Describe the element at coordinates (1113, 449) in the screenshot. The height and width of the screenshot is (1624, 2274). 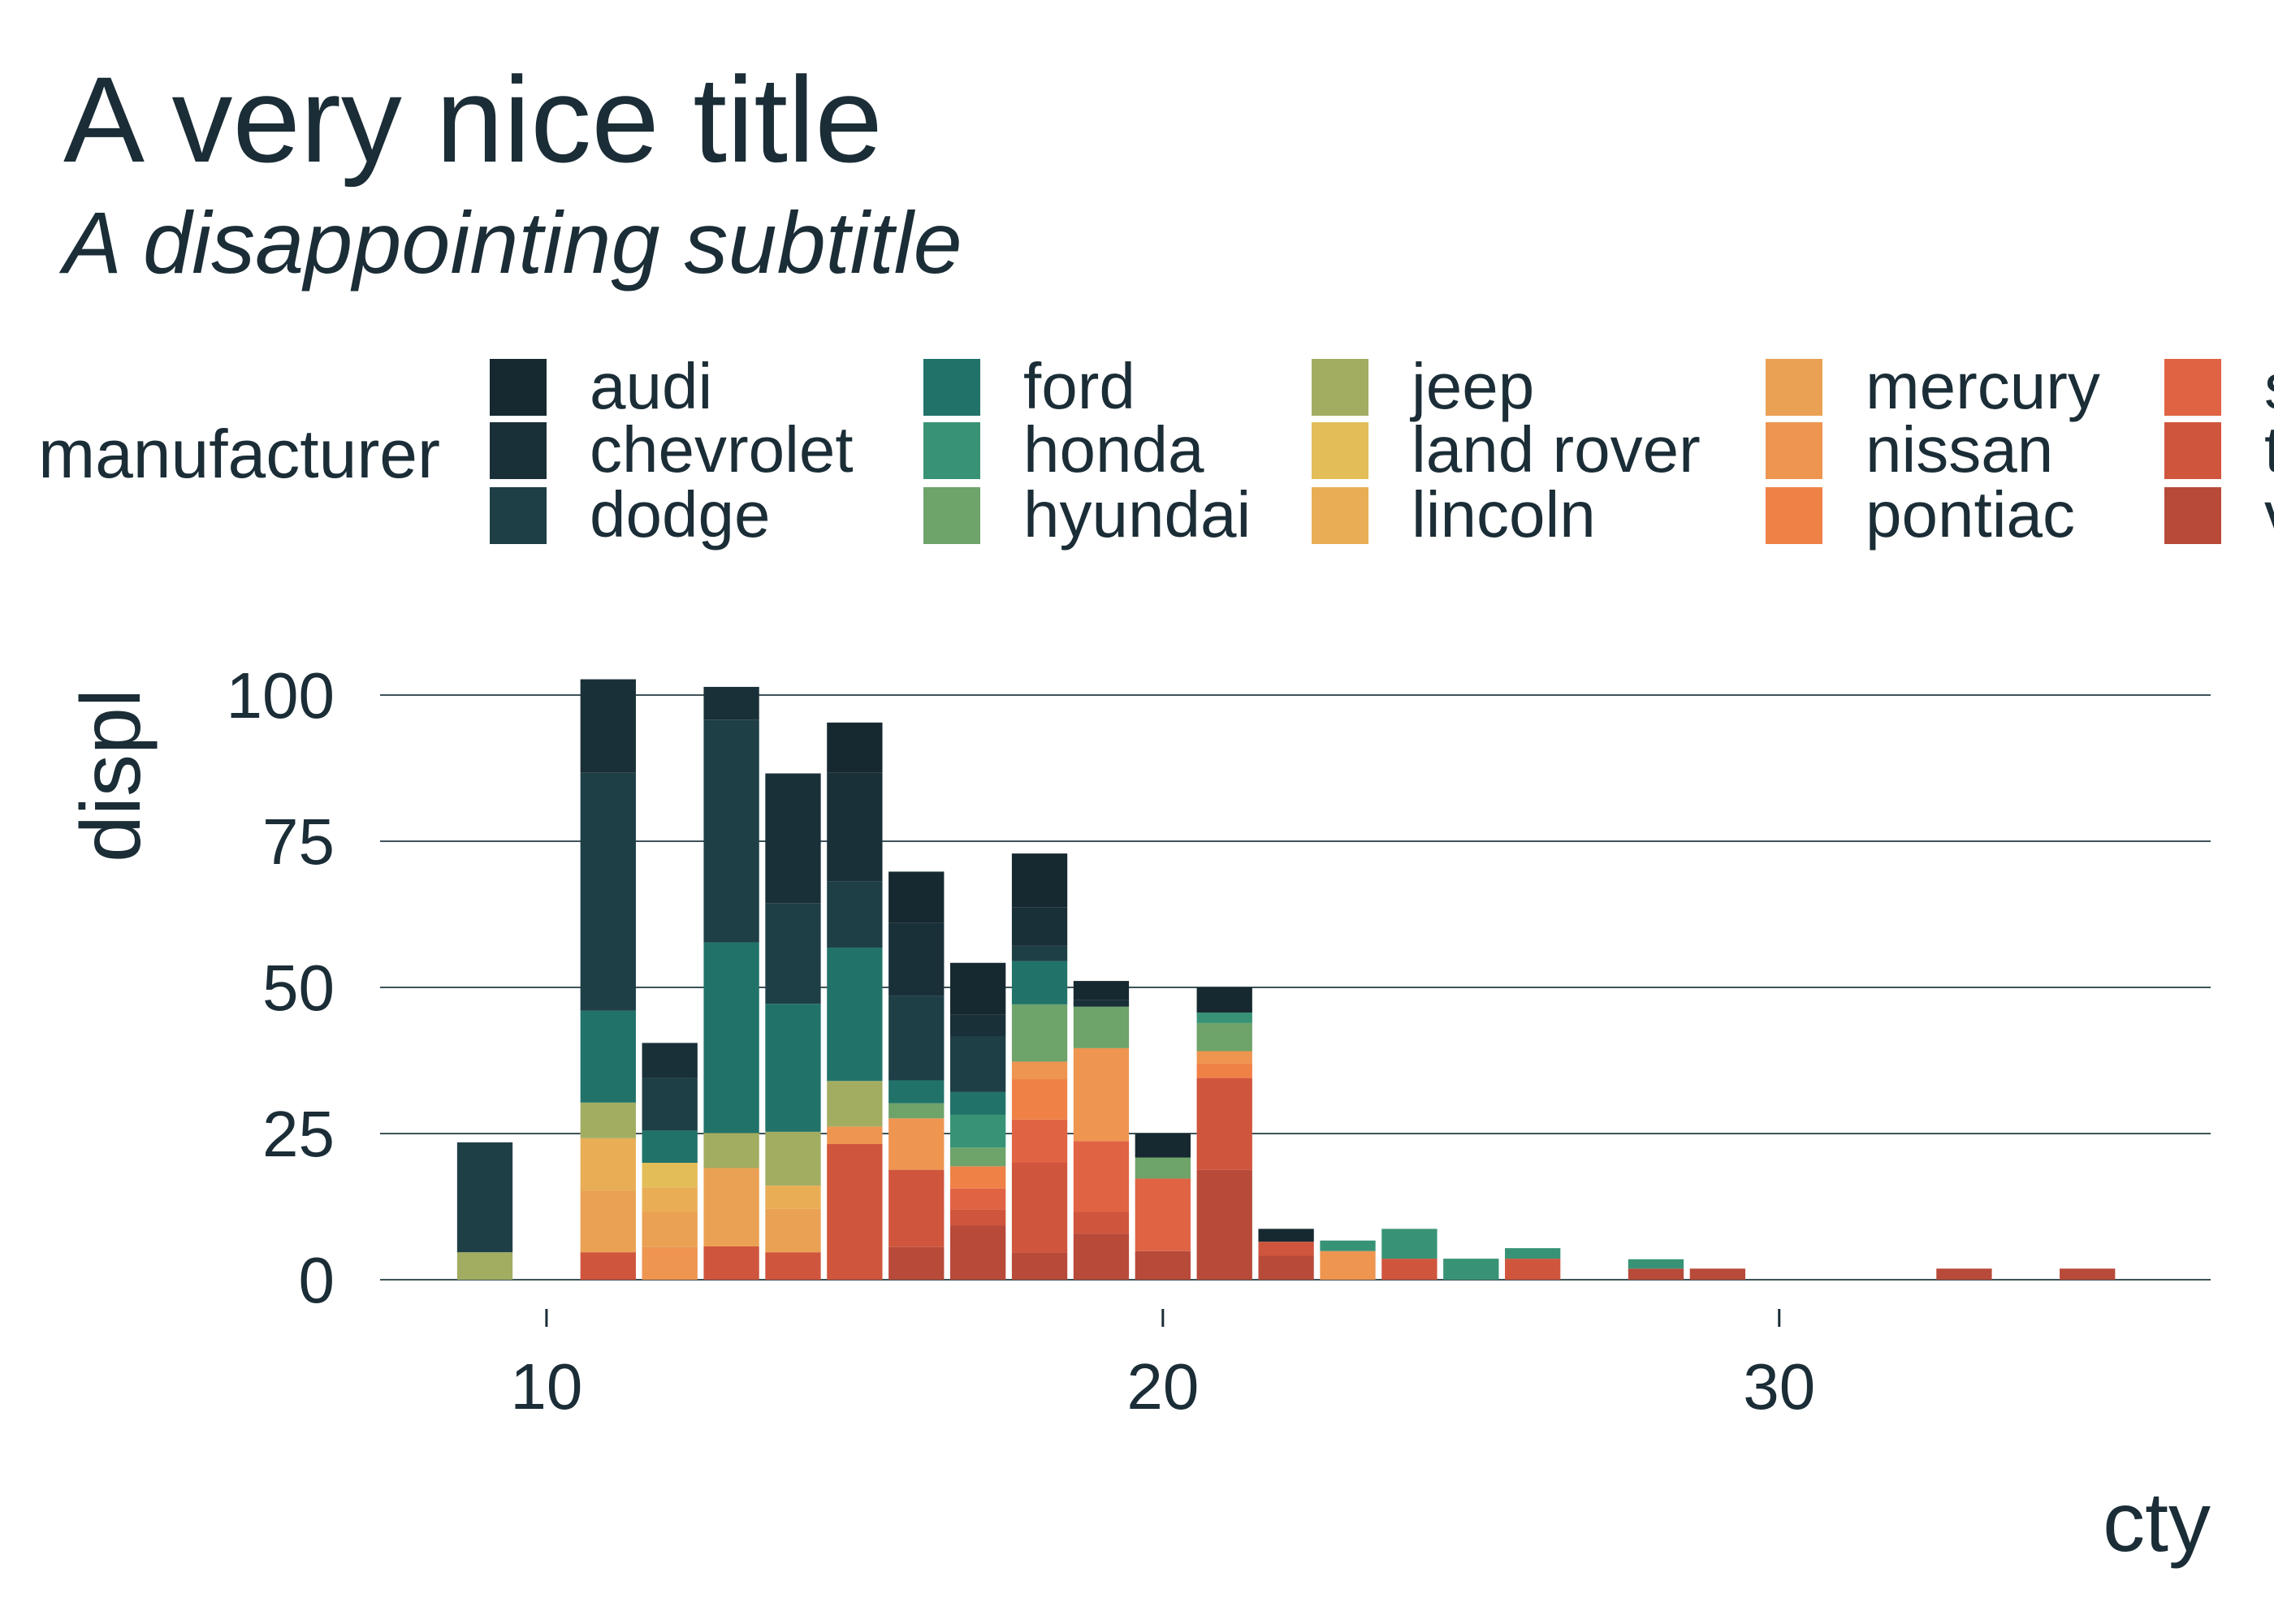
I see `legend-label: honda` at that location.